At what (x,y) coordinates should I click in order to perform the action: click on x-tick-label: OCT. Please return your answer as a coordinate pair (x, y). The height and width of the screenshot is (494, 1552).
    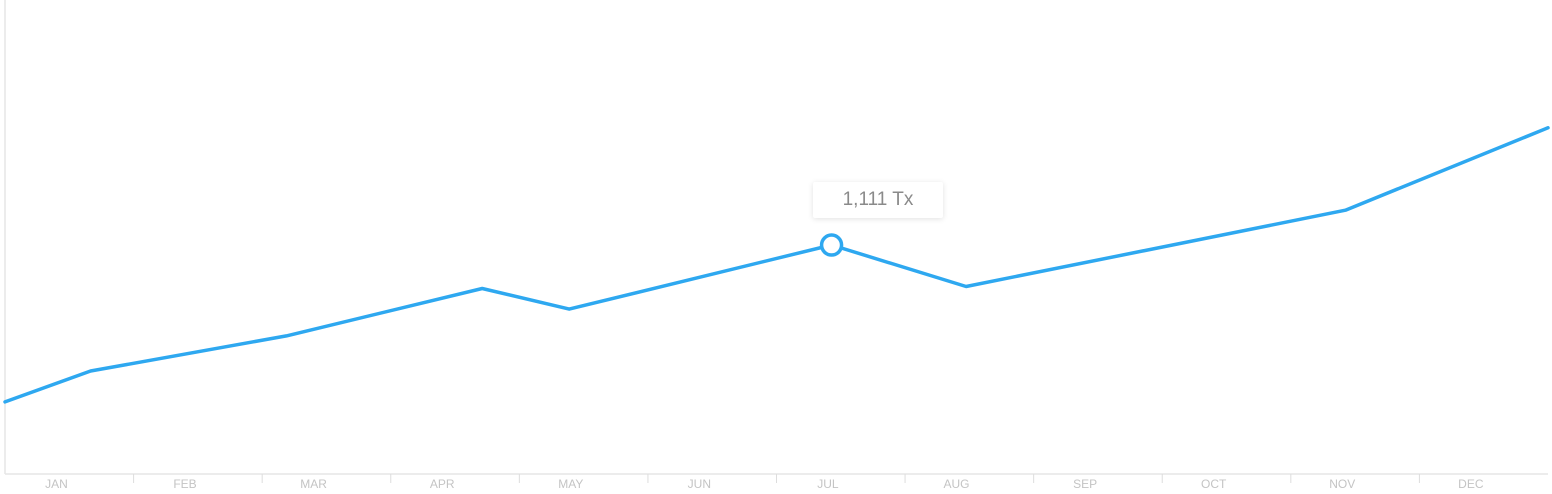
    Looking at the image, I should click on (1214, 484).